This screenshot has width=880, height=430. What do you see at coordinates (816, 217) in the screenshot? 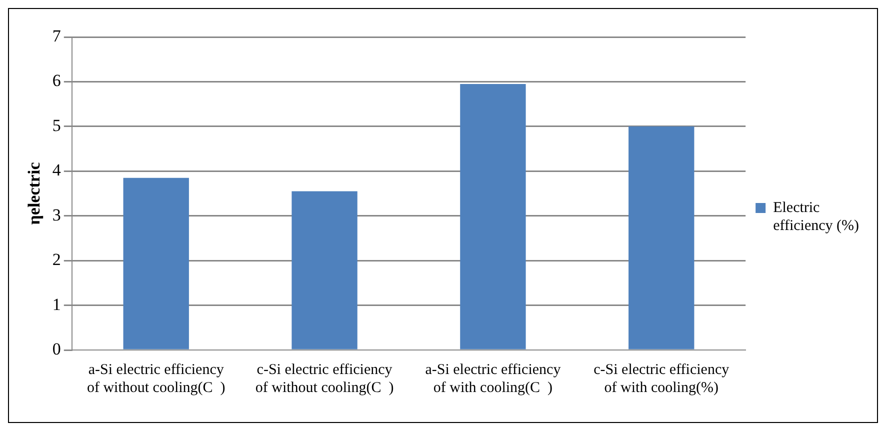
I see `legend-label: Electric efficiency (%)` at bounding box center [816, 217].